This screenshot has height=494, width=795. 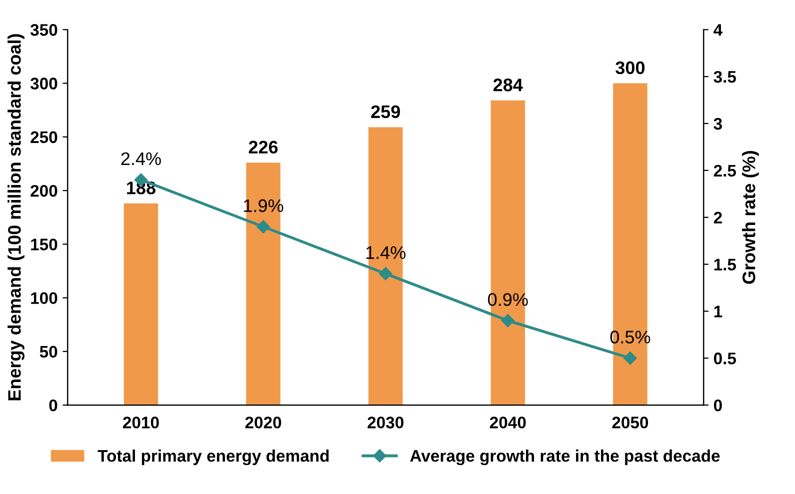 I want to click on data-label: 300, so click(x=630, y=67).